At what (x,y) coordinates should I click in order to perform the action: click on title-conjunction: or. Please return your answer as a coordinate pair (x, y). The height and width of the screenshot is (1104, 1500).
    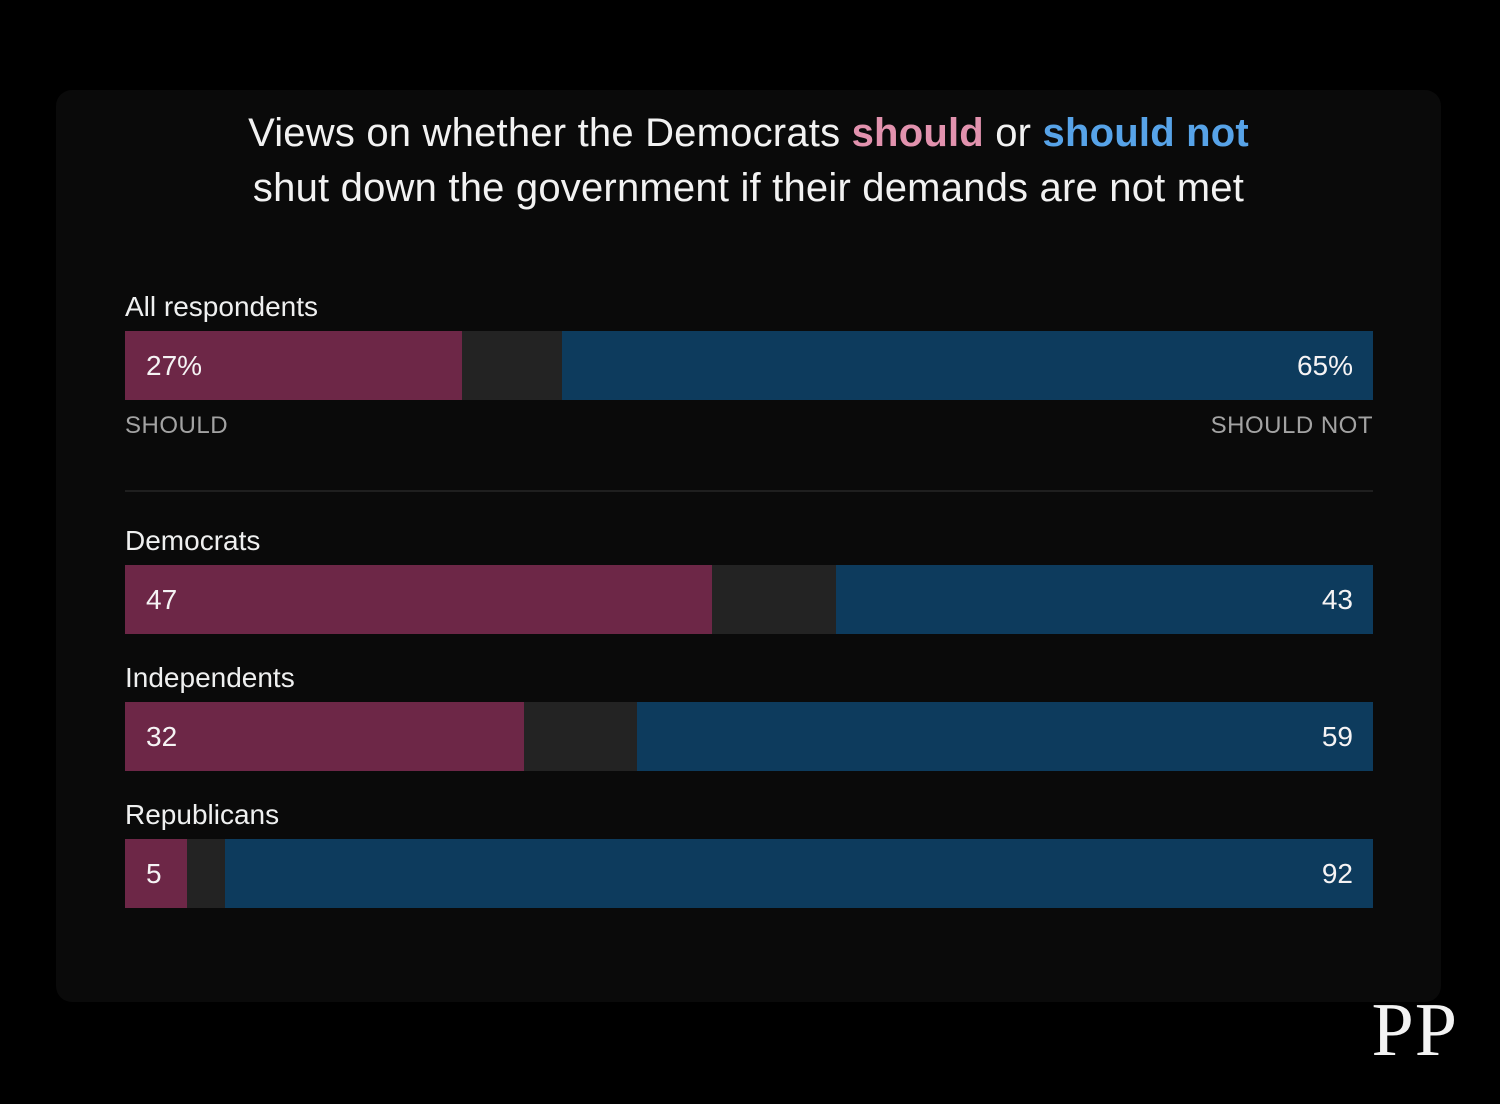
    Looking at the image, I should click on (1013, 133).